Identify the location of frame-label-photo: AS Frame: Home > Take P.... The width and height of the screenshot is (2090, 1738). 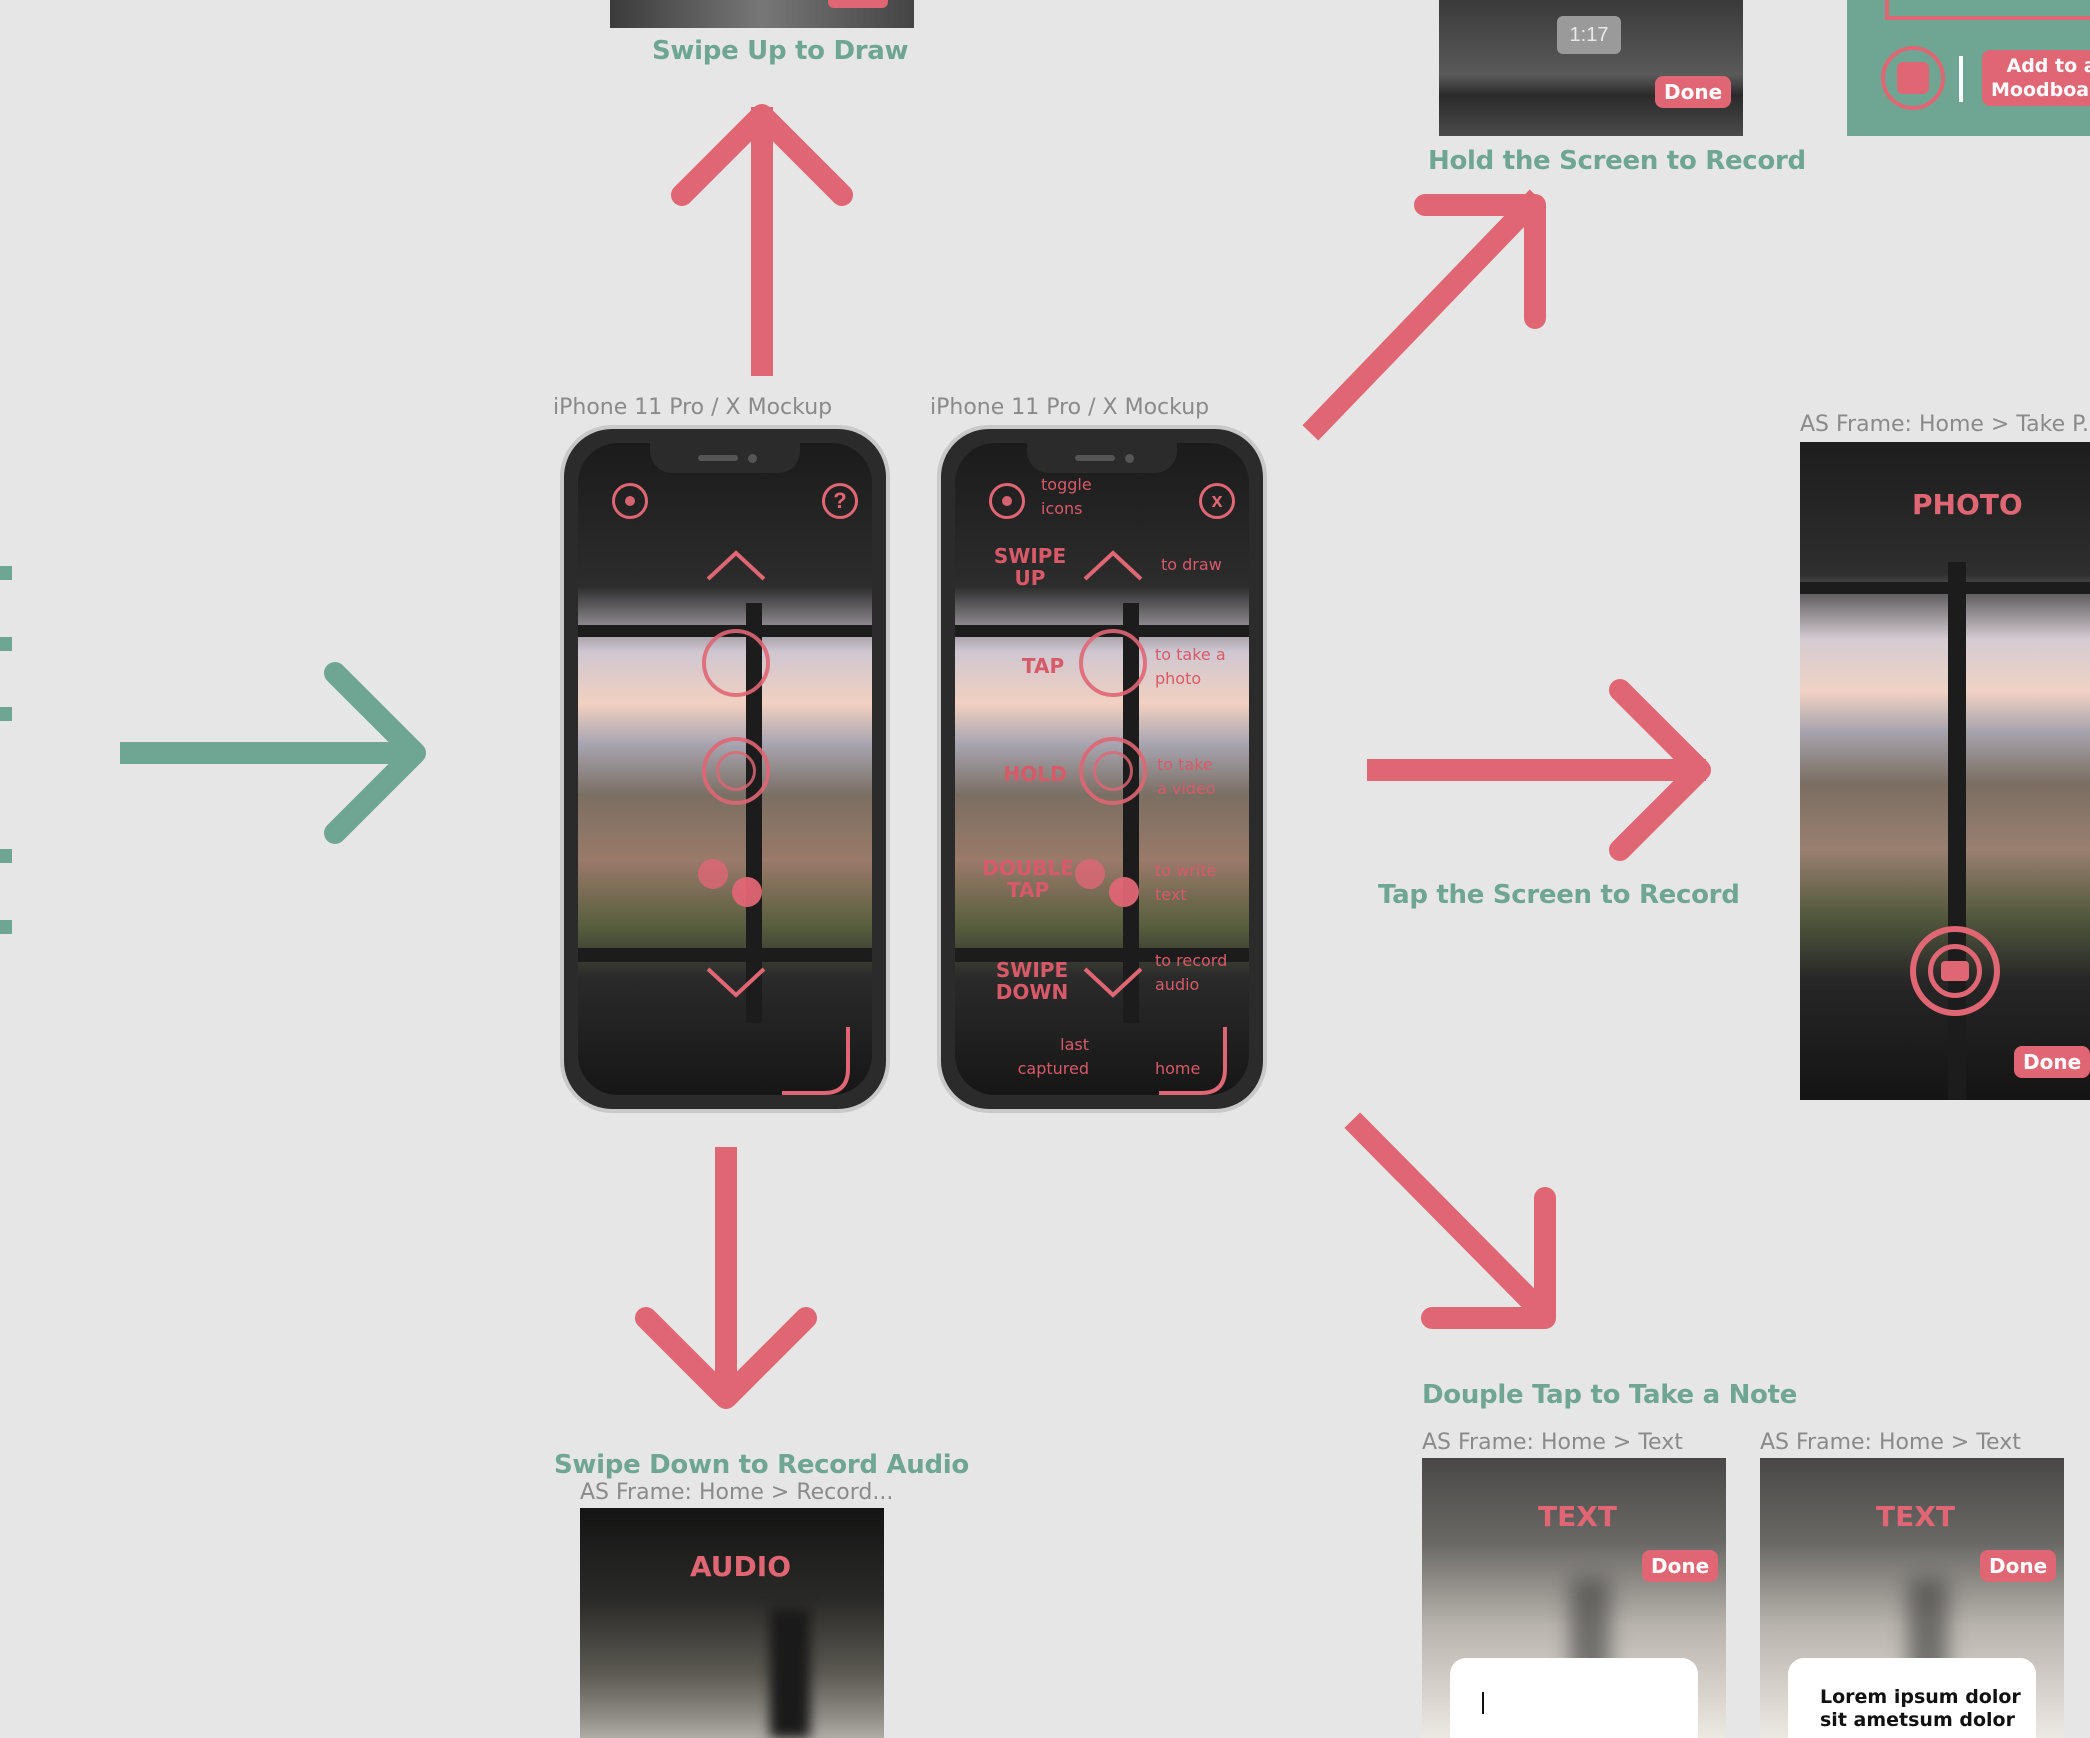
(1945, 424).